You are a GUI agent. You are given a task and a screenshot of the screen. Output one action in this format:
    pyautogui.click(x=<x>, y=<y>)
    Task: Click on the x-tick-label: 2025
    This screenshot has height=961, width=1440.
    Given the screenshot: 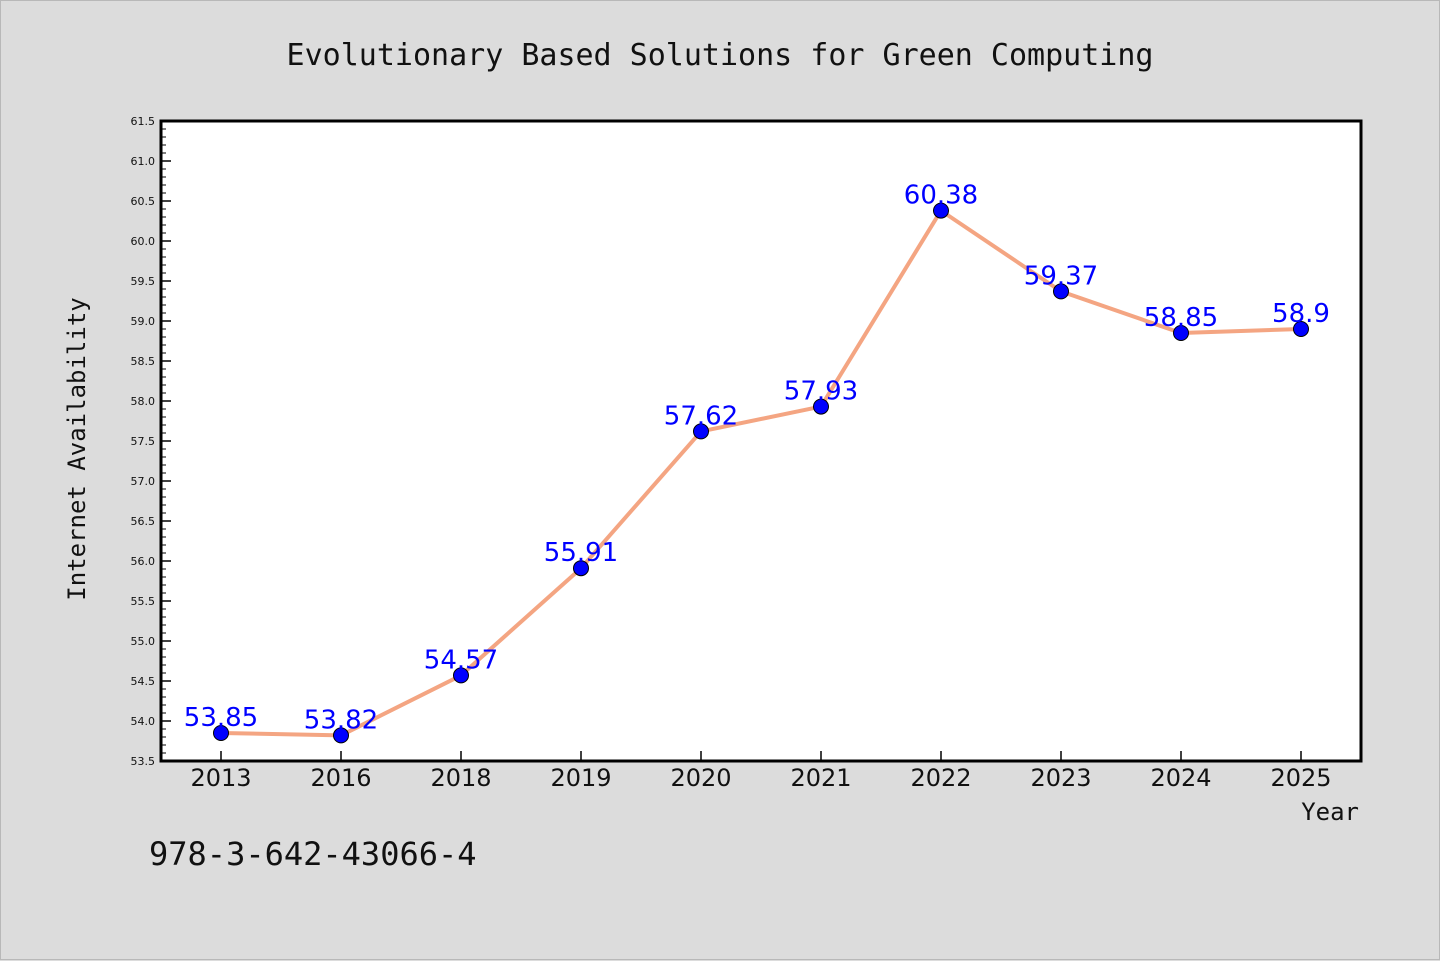 What is the action you would take?
    pyautogui.click(x=1300, y=778)
    